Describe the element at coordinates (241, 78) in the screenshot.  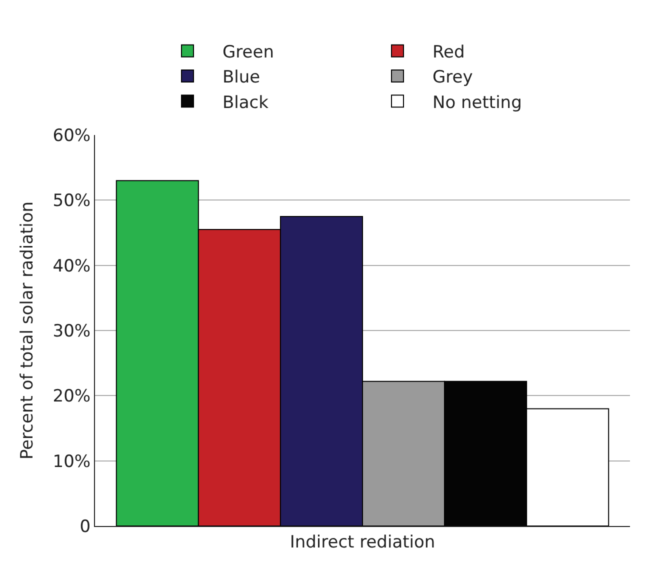
I see `legend-label: Blue` at that location.